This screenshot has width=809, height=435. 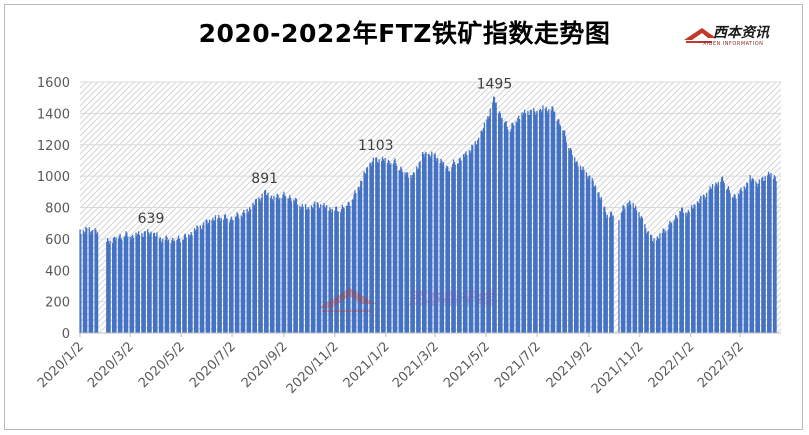 I want to click on x-tick-label: 2020/1/2, so click(x=61, y=365).